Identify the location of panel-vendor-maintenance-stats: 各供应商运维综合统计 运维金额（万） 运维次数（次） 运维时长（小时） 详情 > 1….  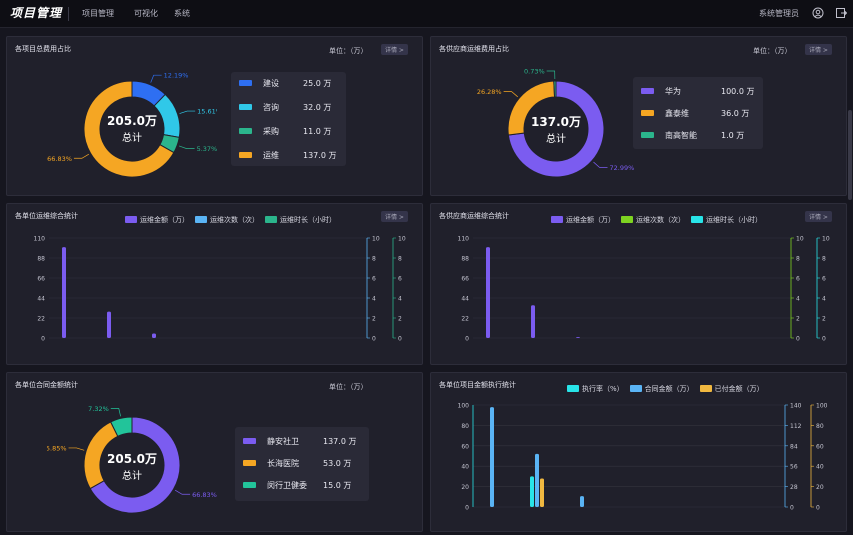
(638, 284).